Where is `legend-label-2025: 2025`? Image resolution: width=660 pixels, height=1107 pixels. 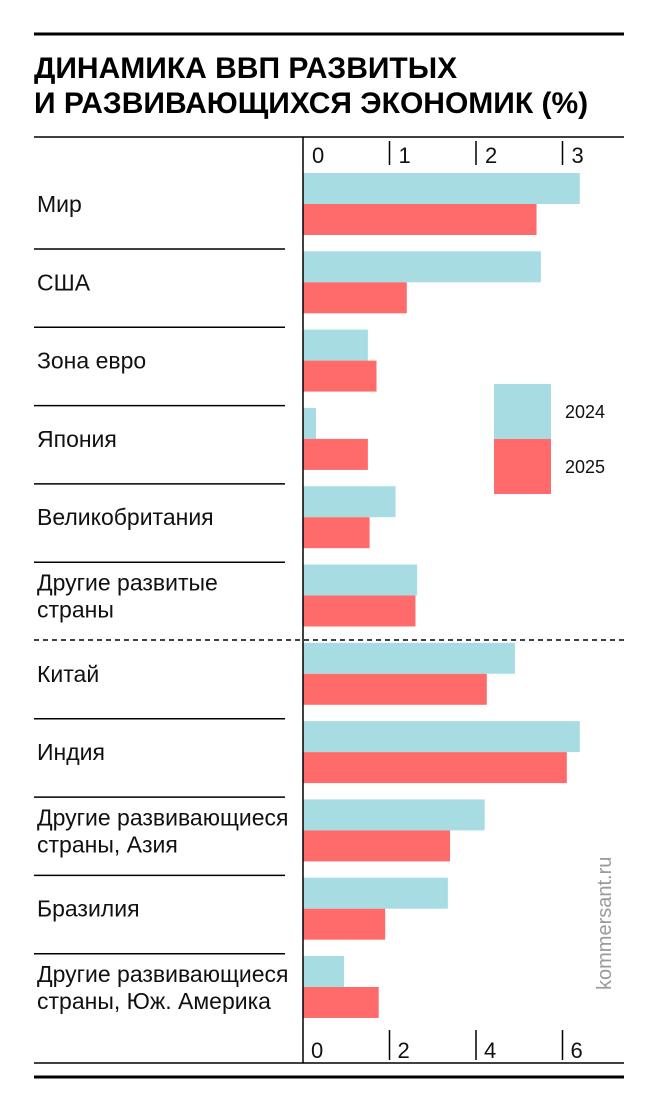 legend-label-2025: 2025 is located at coordinates (585, 467).